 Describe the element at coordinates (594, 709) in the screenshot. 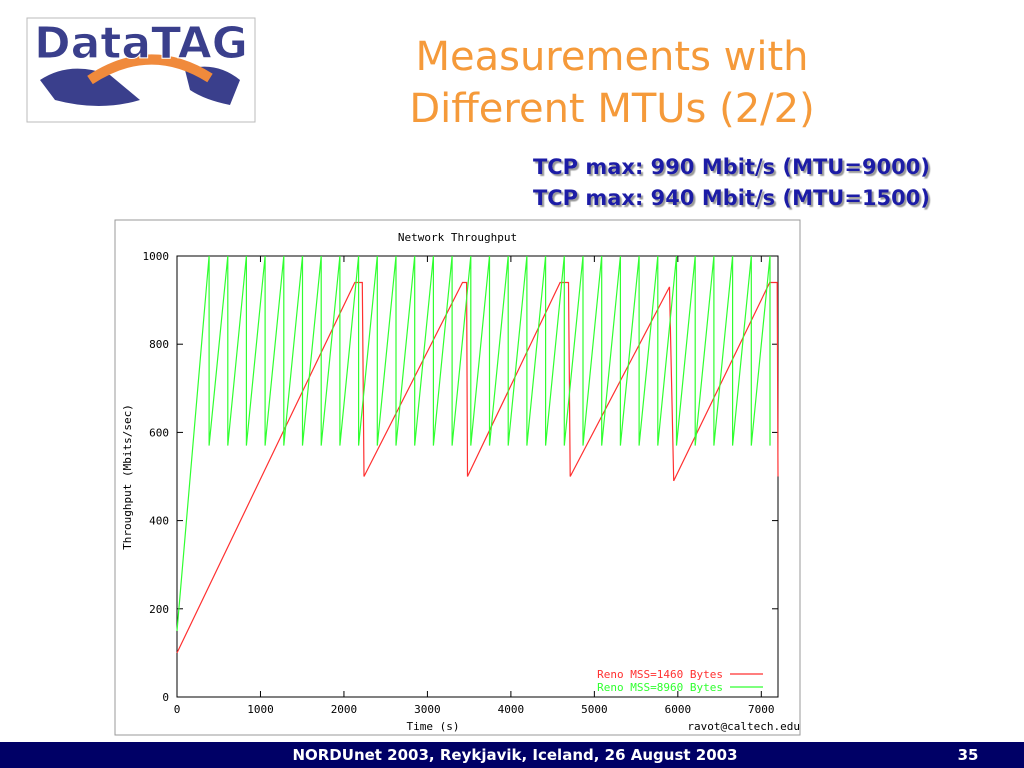

I see `x-tick-label: 5000` at that location.